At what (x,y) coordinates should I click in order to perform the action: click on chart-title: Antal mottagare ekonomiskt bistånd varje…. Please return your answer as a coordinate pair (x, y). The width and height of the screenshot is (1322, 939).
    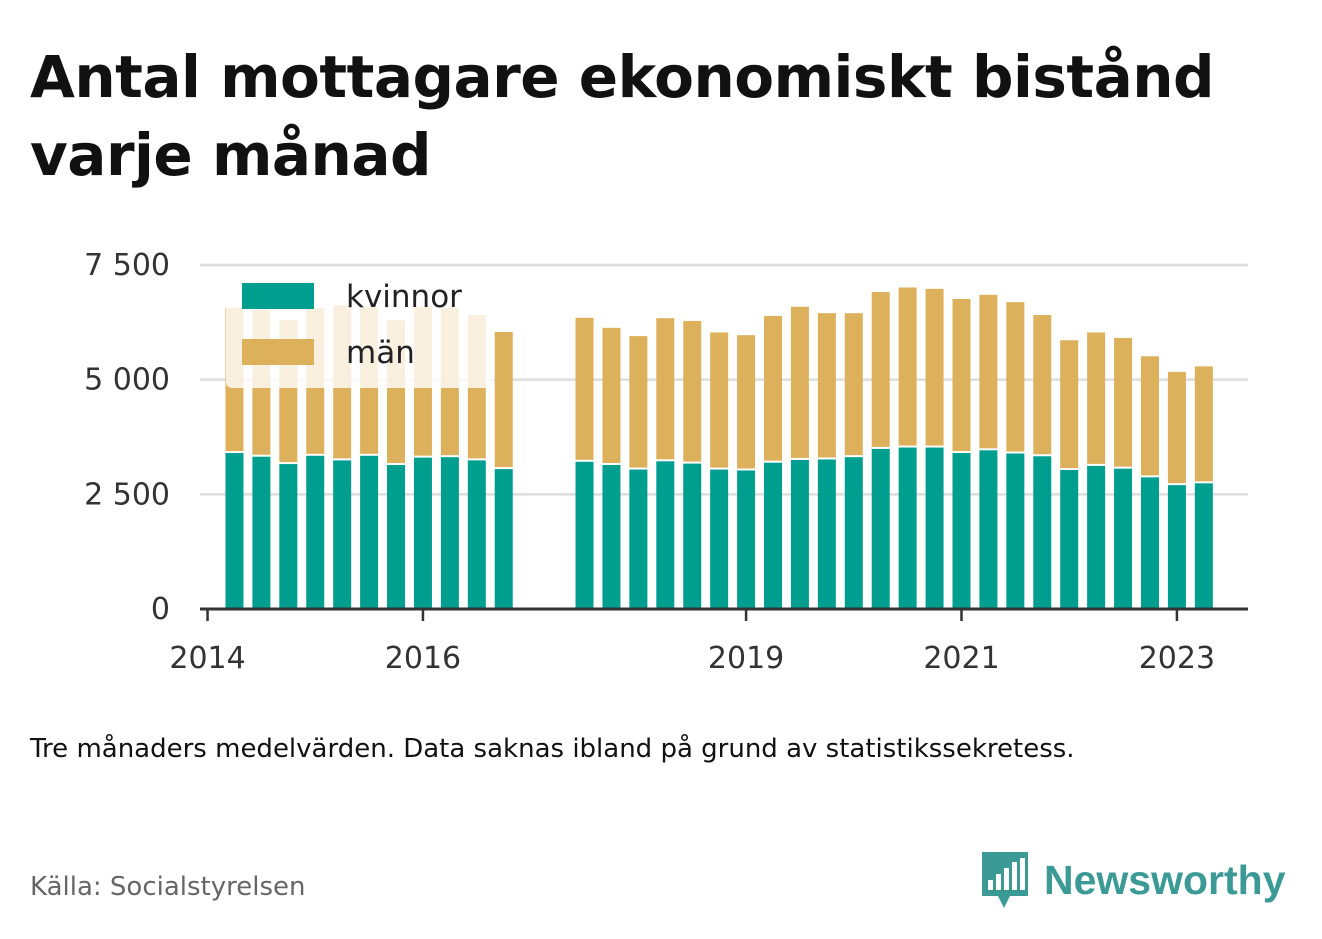
    Looking at the image, I should click on (622, 116).